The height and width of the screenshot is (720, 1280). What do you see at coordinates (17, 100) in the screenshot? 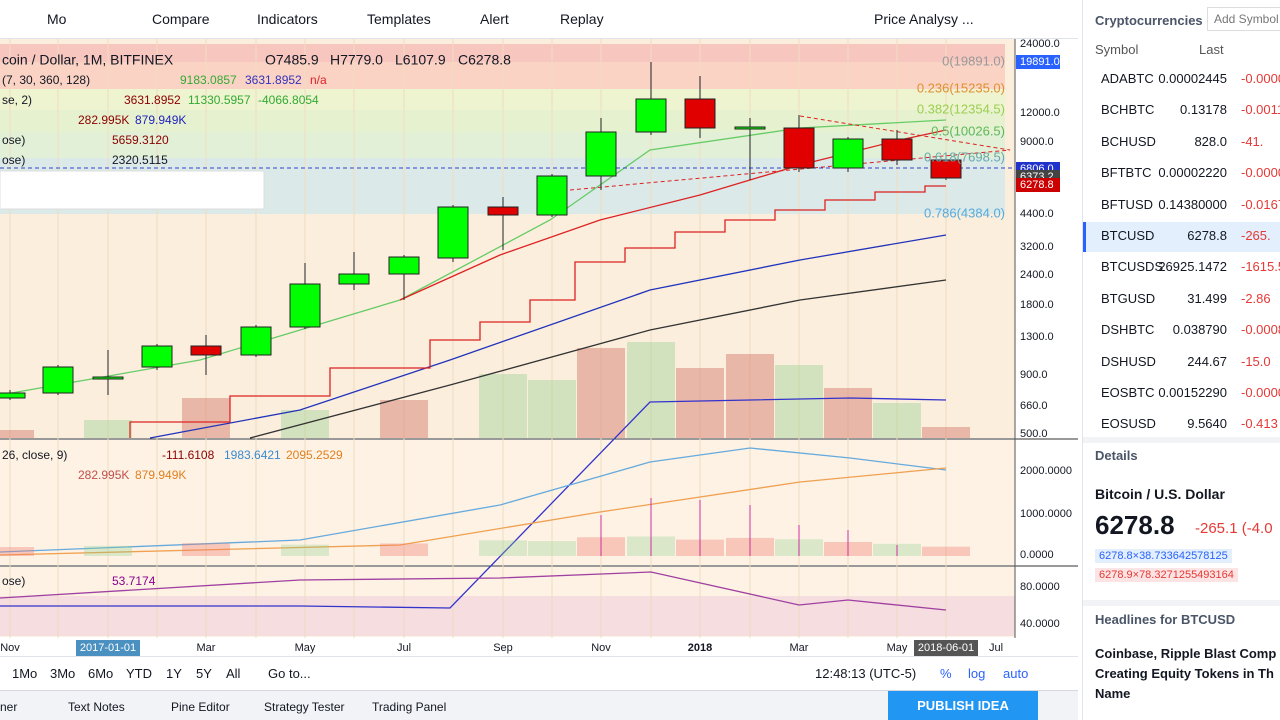
I see `legend-text: se, 2)` at bounding box center [17, 100].